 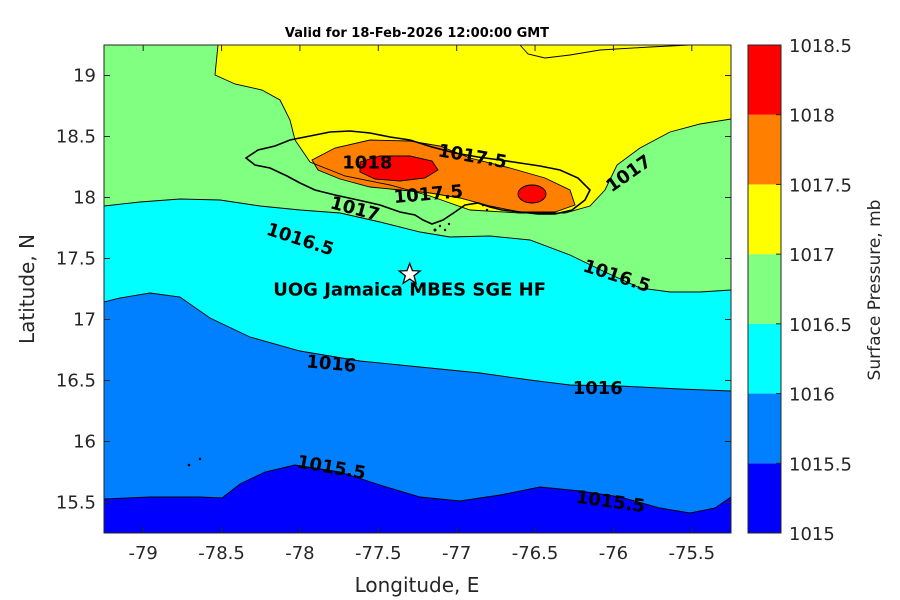 I want to click on colorbar-frame, so click(x=764, y=289).